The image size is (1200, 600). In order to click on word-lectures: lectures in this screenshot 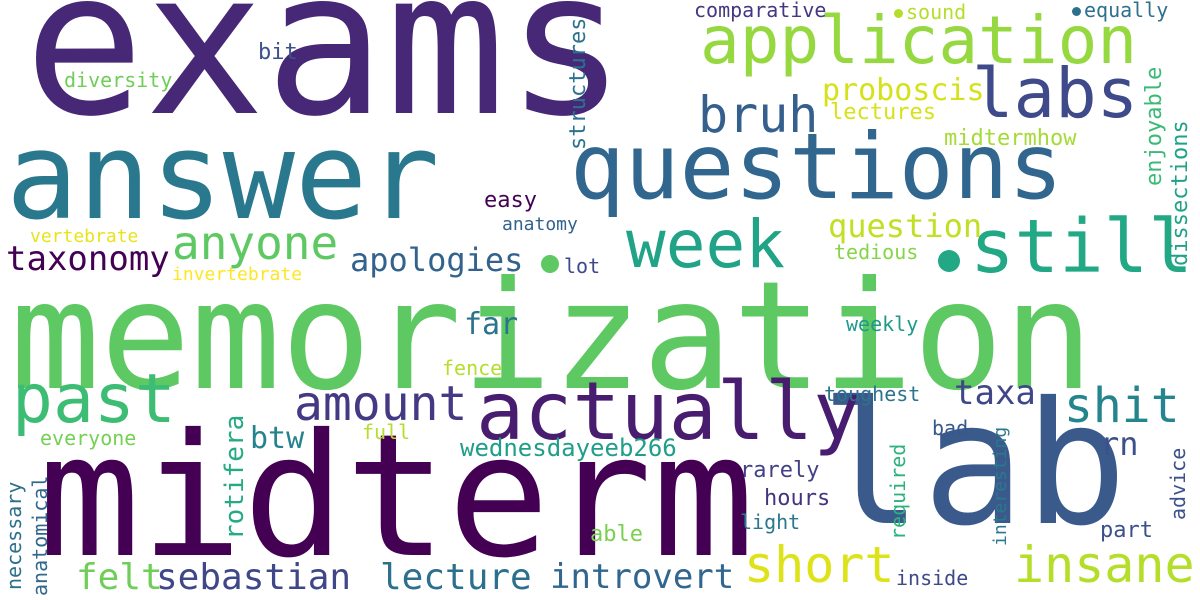, I will do `click(883, 112)`.